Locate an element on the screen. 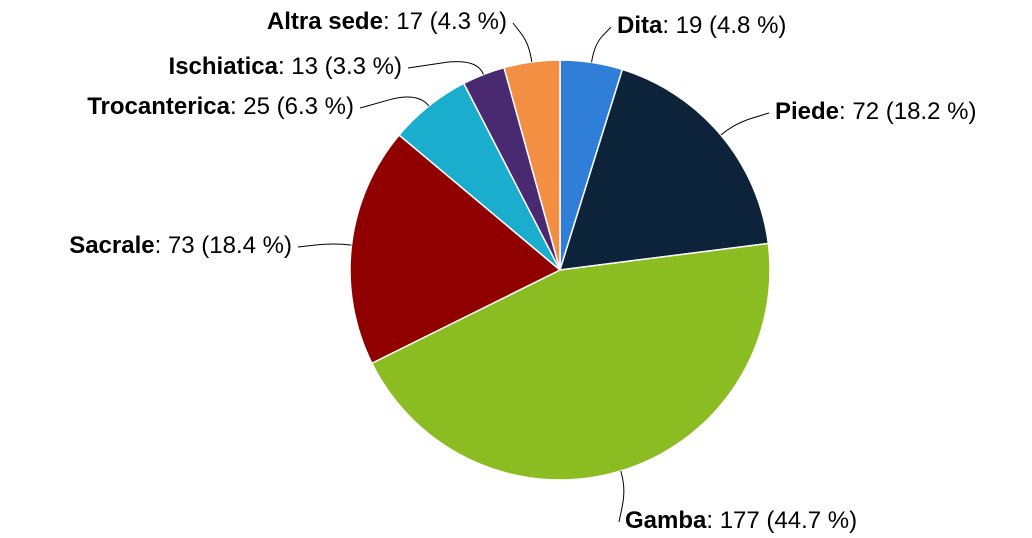  slice-label: Piede: 72 (18.2 %) is located at coordinates (875, 111).